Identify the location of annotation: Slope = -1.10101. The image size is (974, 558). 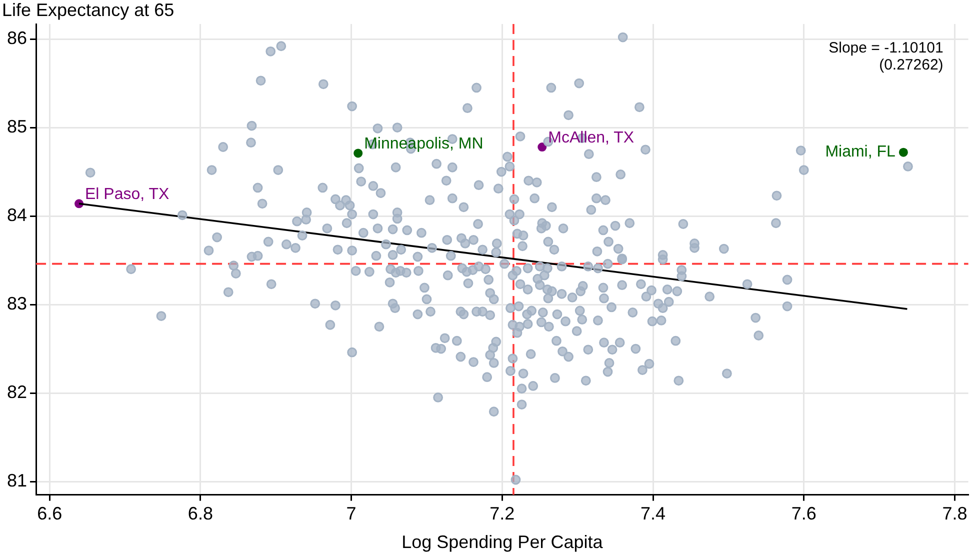
(886, 48).